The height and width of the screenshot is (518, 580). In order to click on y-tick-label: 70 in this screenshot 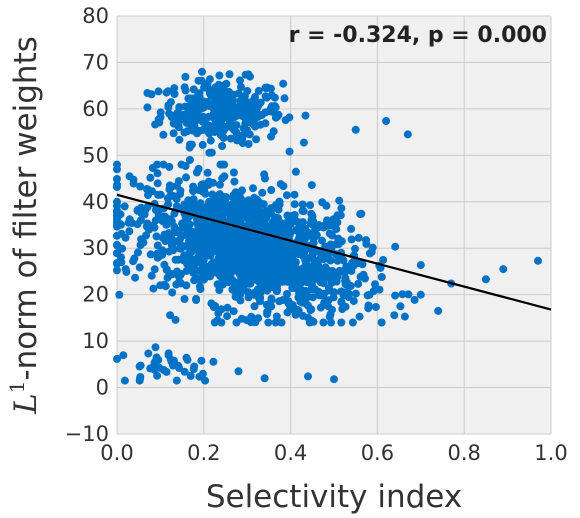, I will do `click(95, 62)`.